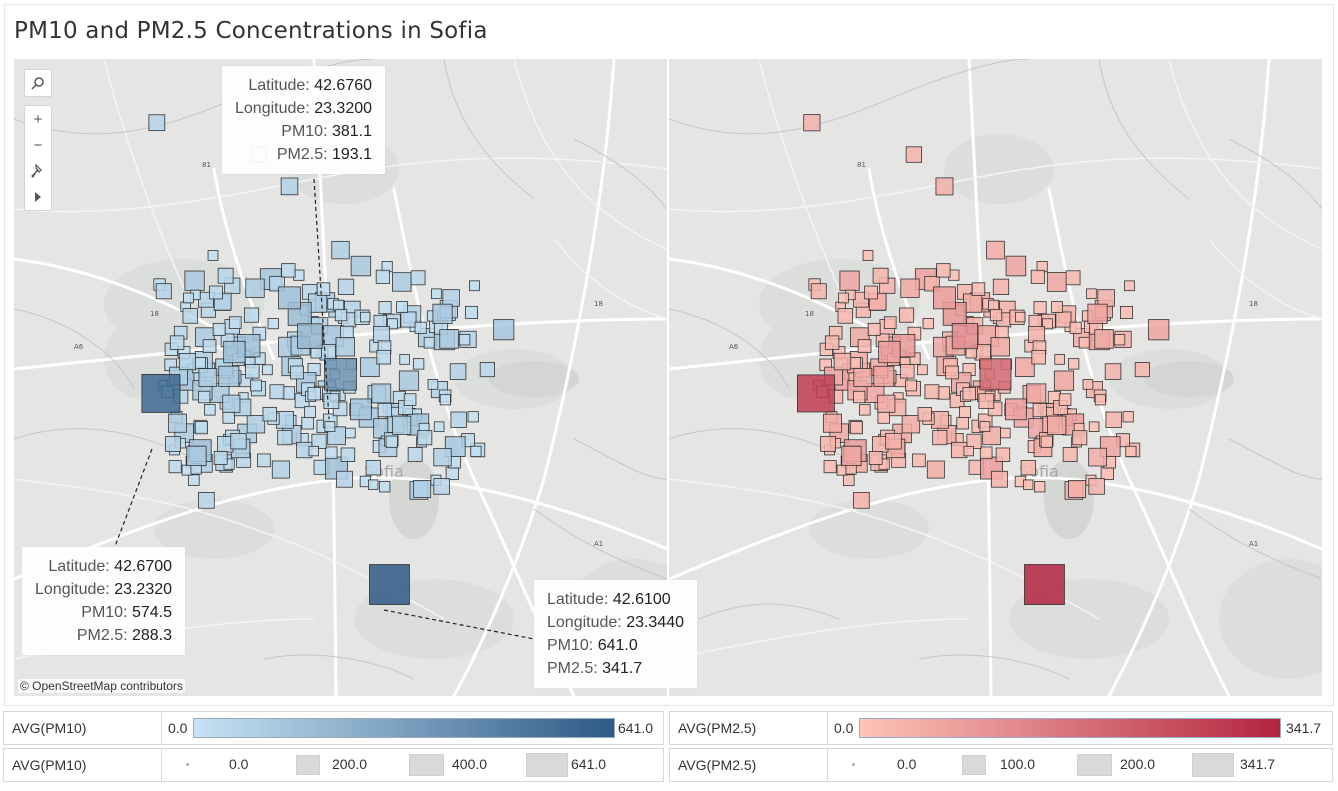 The width and height of the screenshot is (1338, 791). I want to click on pin-icon, so click(38, 171).